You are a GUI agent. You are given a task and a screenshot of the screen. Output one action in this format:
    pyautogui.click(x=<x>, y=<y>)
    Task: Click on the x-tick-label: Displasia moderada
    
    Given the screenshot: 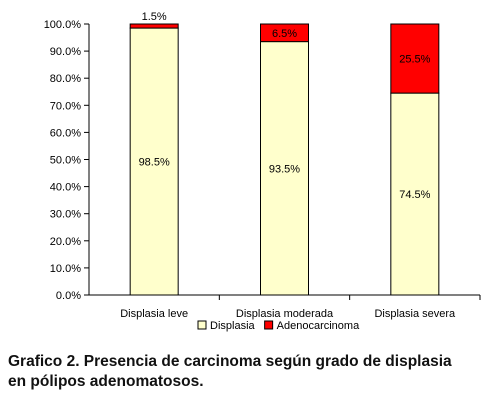 What is the action you would take?
    pyautogui.click(x=285, y=314)
    